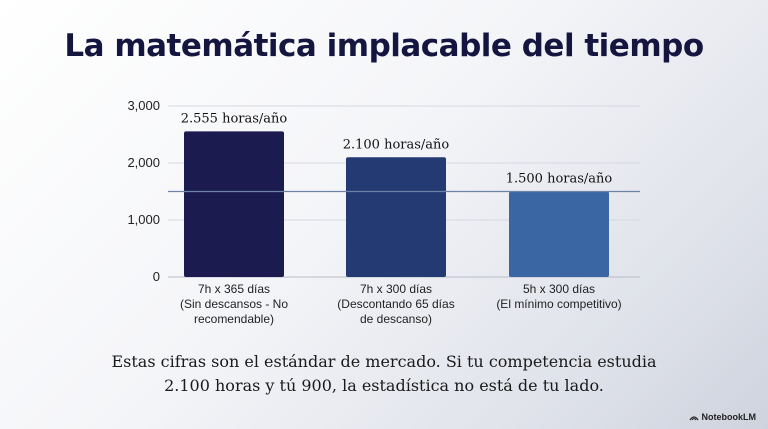  Describe the element at coordinates (156, 276) in the screenshot. I see `y-tick-label: 0` at that location.